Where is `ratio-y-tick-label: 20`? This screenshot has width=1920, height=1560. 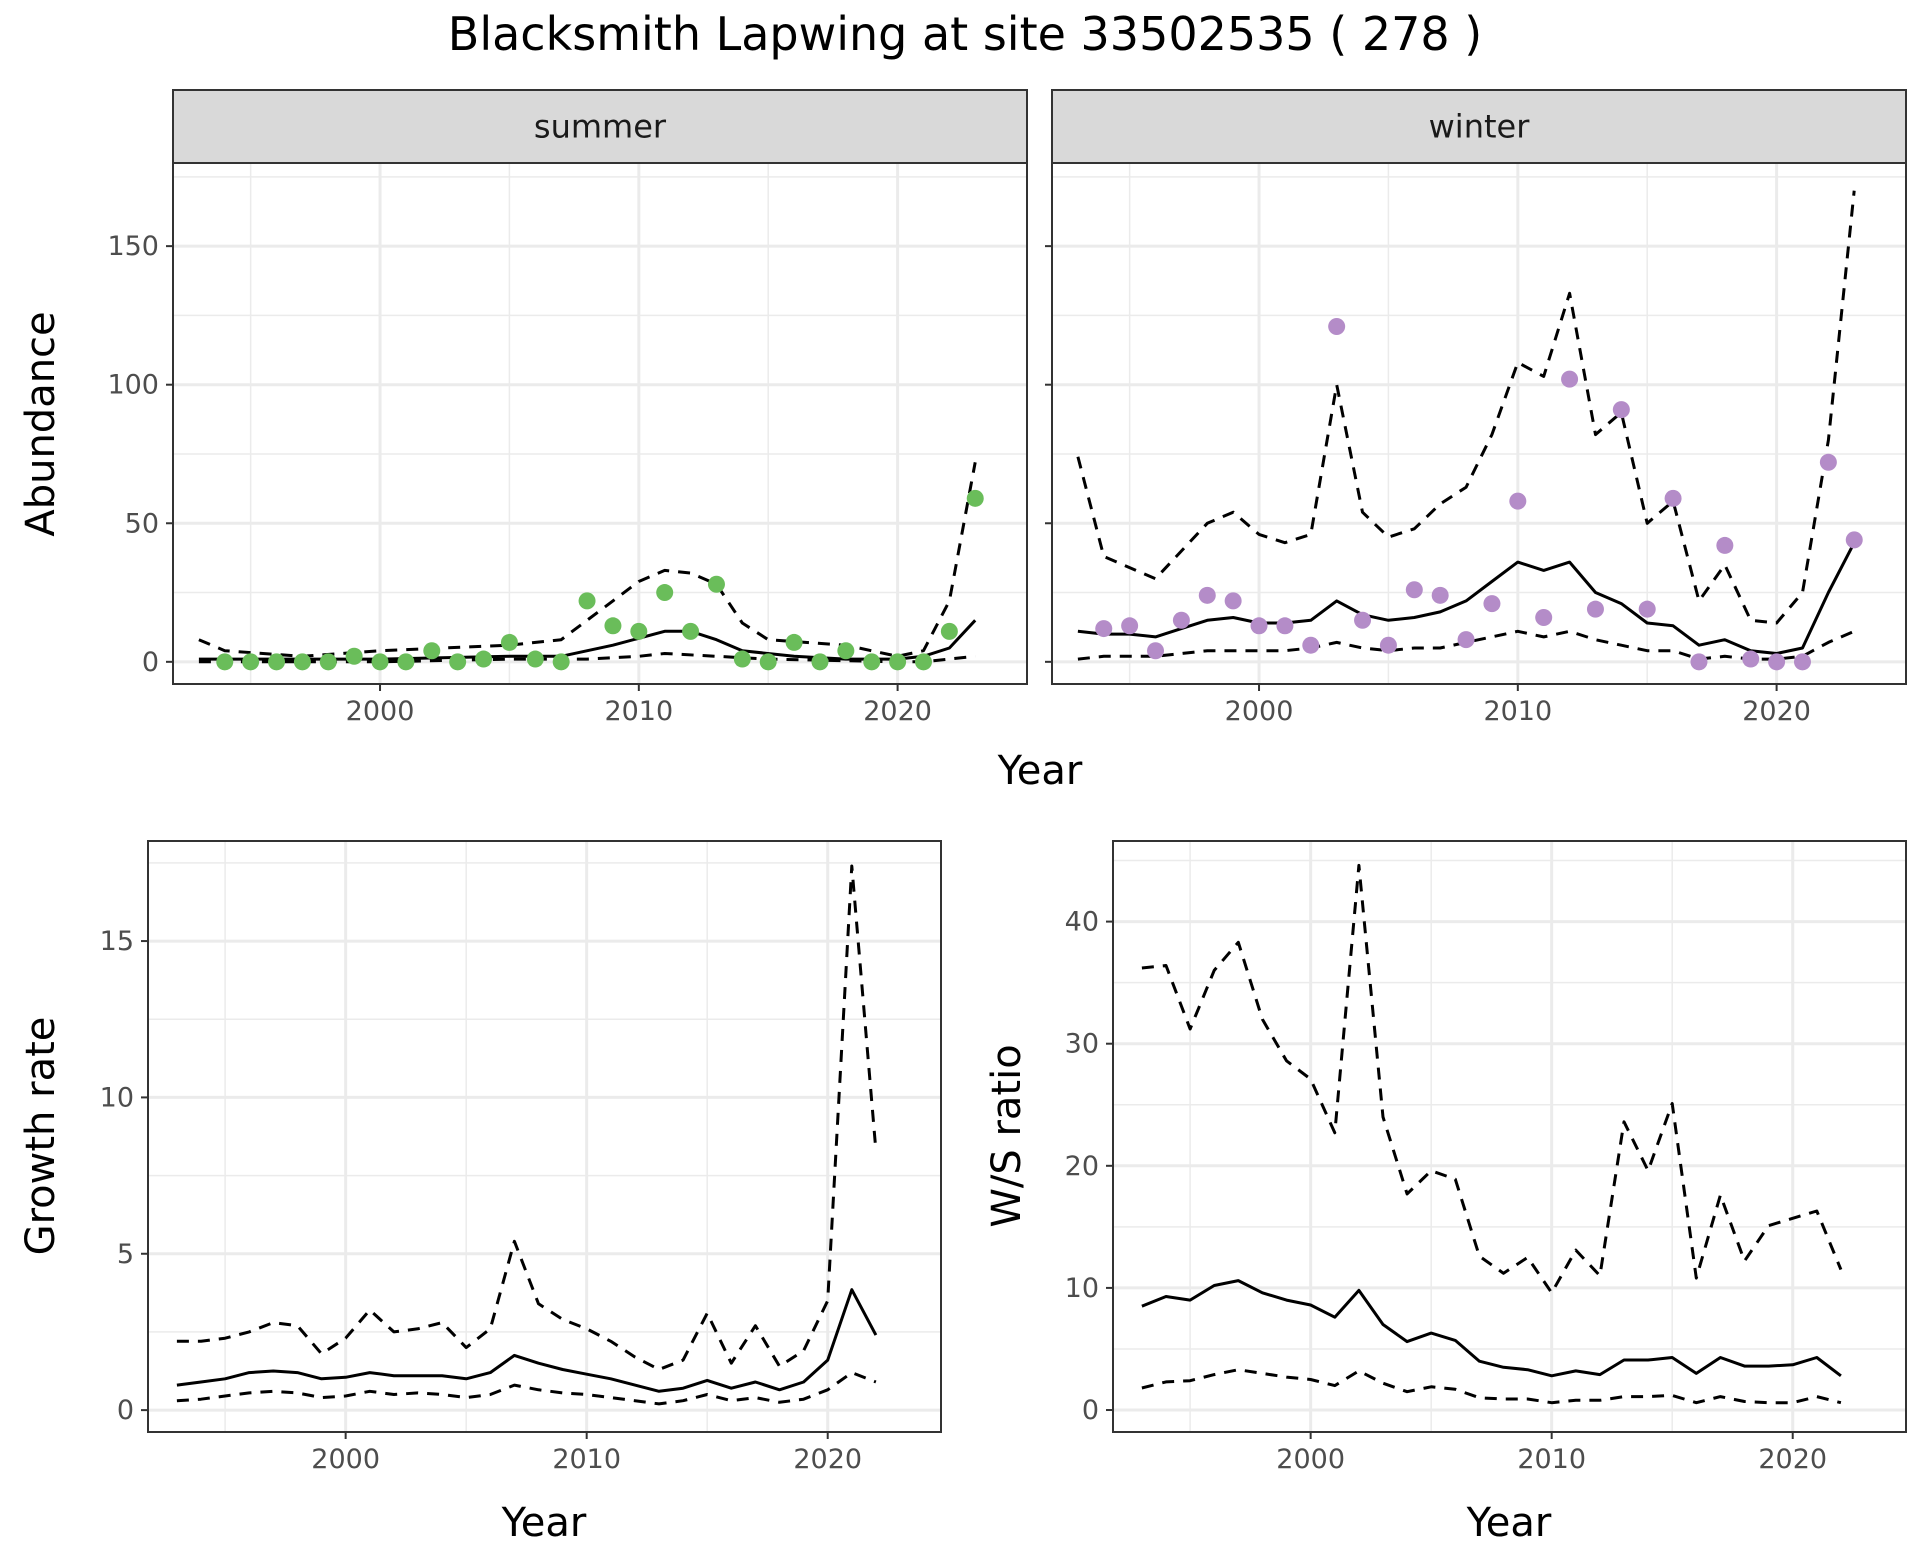
ratio-y-tick-label: 20 is located at coordinates (1082, 1166).